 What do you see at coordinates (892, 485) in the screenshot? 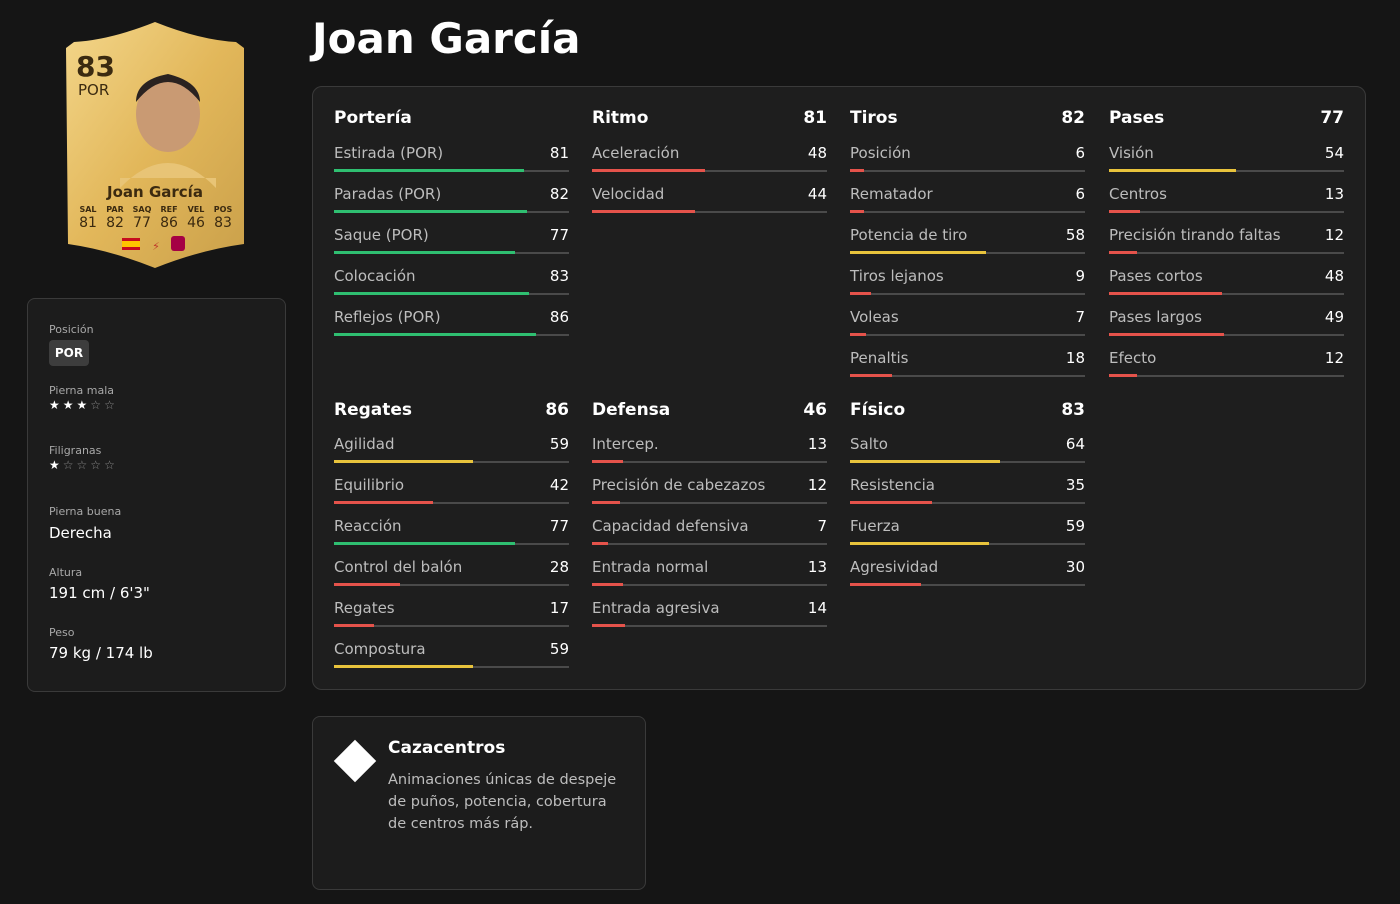
I see `stat-name: Resistencia` at bounding box center [892, 485].